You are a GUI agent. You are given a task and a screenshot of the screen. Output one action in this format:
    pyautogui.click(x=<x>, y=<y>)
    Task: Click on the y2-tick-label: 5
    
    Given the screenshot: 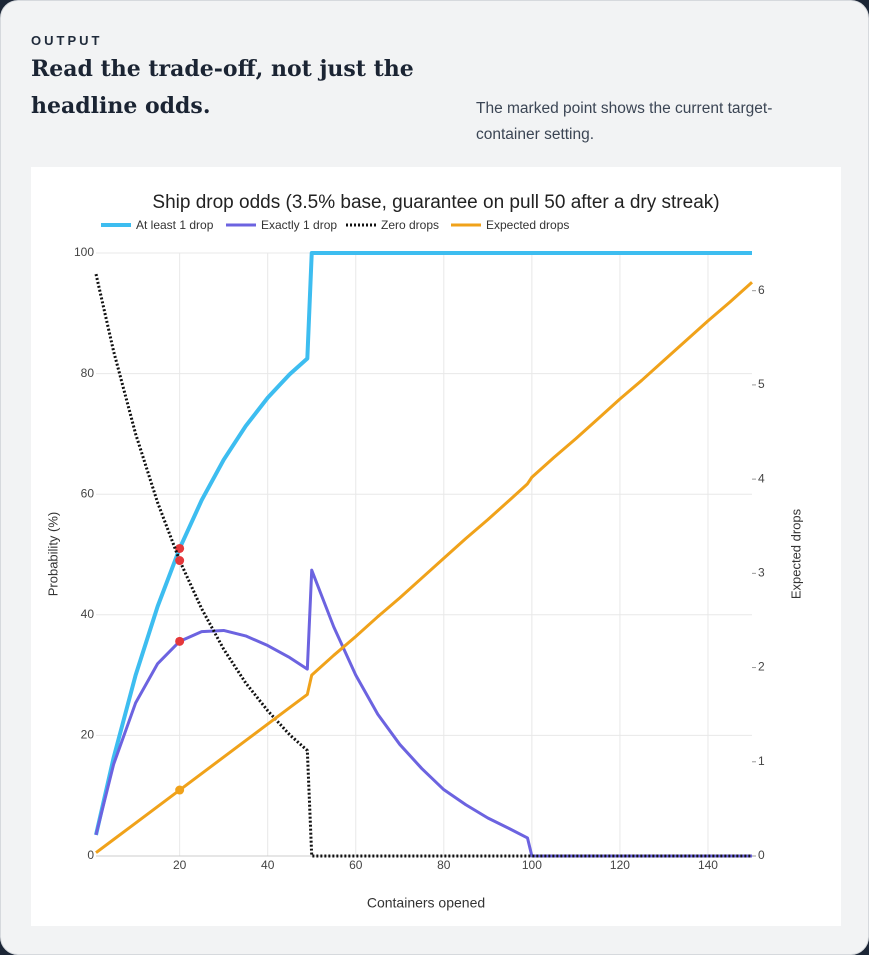 What is the action you would take?
    pyautogui.click(x=761, y=384)
    